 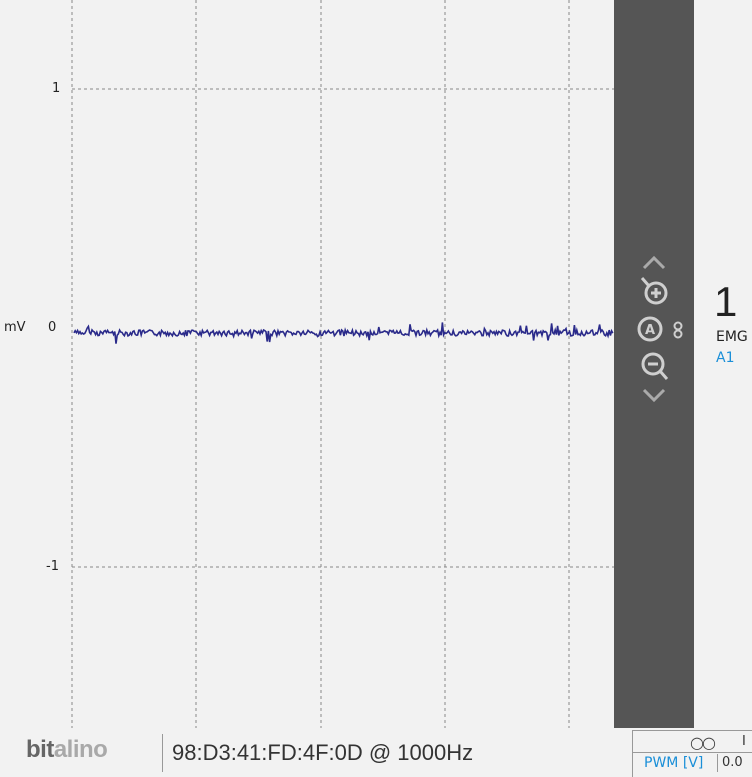 I want to click on auto-scale-icon: A, so click(x=651, y=329).